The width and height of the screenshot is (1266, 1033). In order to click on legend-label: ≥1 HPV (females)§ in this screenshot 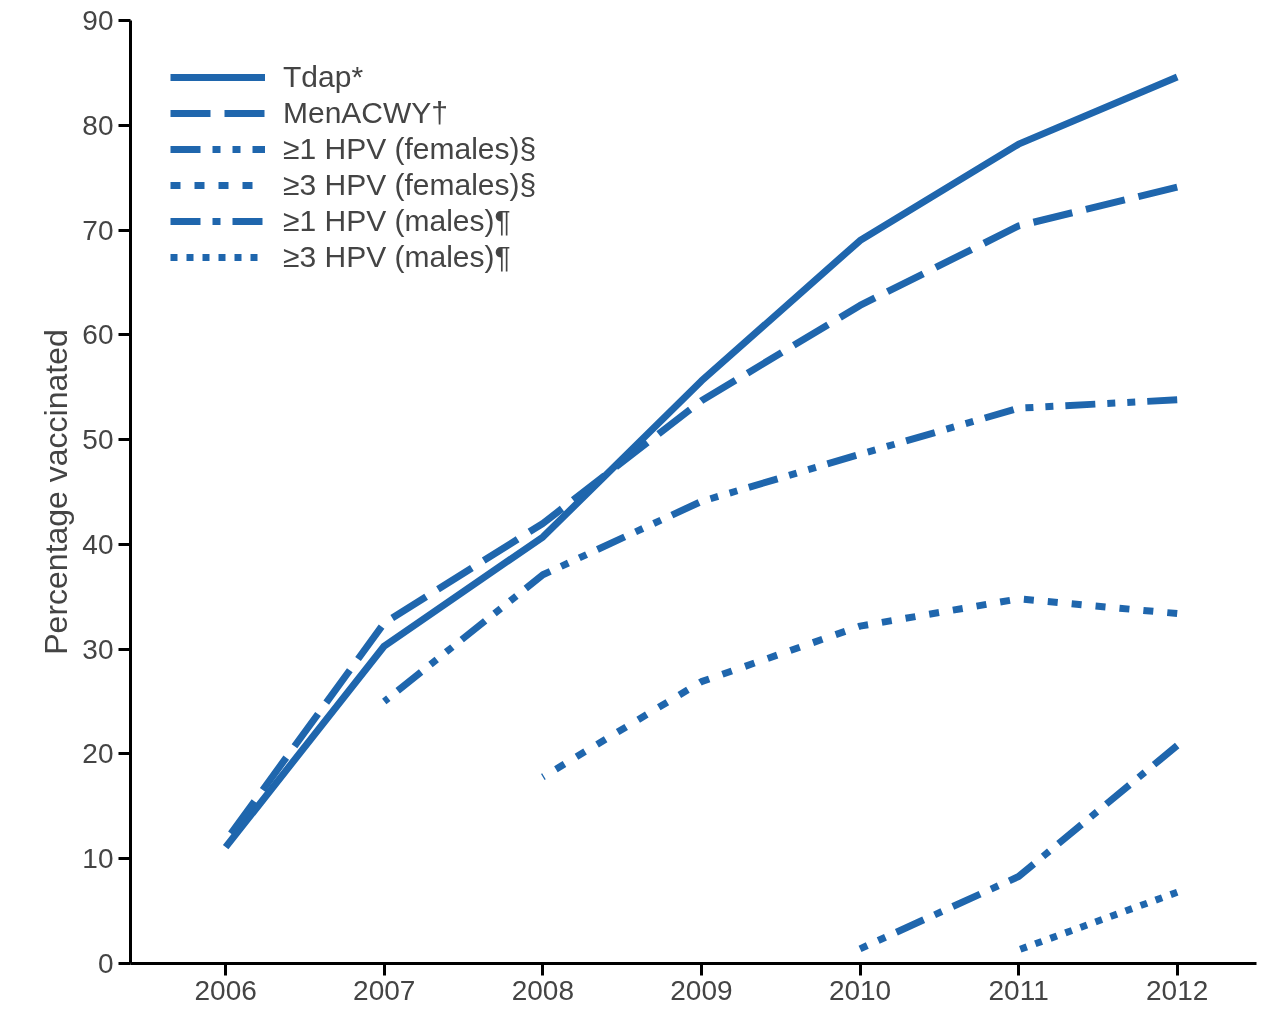, I will do `click(410, 149)`.